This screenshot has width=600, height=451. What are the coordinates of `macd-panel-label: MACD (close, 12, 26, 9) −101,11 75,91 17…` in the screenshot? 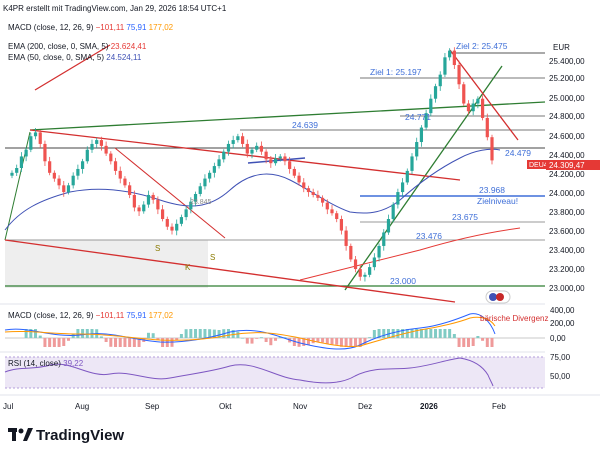 It's located at (91, 315).